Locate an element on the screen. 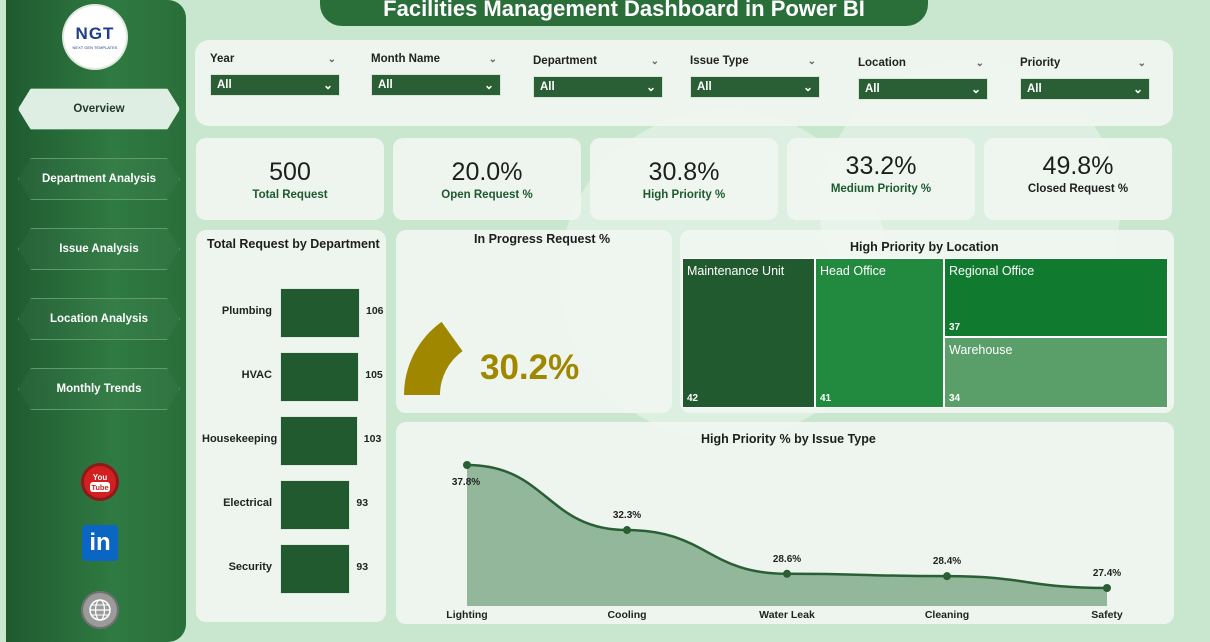 Image resolution: width=1210 pixels, height=642 pixels. area-fill is located at coordinates (787, 535).